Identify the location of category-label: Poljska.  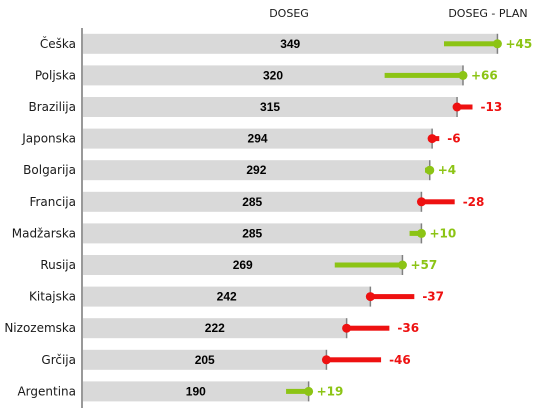
(55, 75).